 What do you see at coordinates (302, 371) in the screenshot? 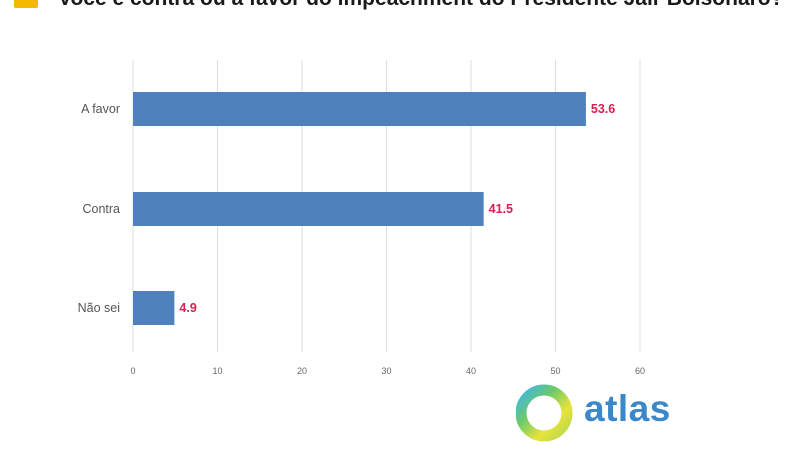
I see `x-tick-label: 20` at bounding box center [302, 371].